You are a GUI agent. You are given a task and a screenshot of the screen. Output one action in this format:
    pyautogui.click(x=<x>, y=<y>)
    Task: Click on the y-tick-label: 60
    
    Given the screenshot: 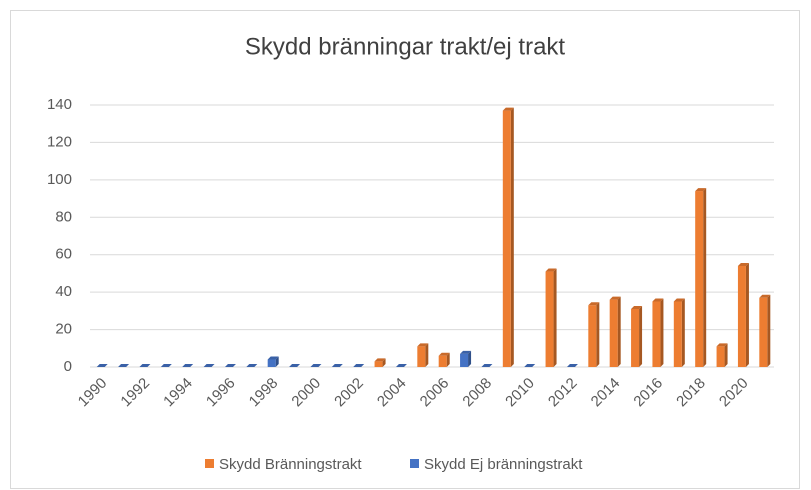 What is the action you would take?
    pyautogui.click(x=63, y=254)
    